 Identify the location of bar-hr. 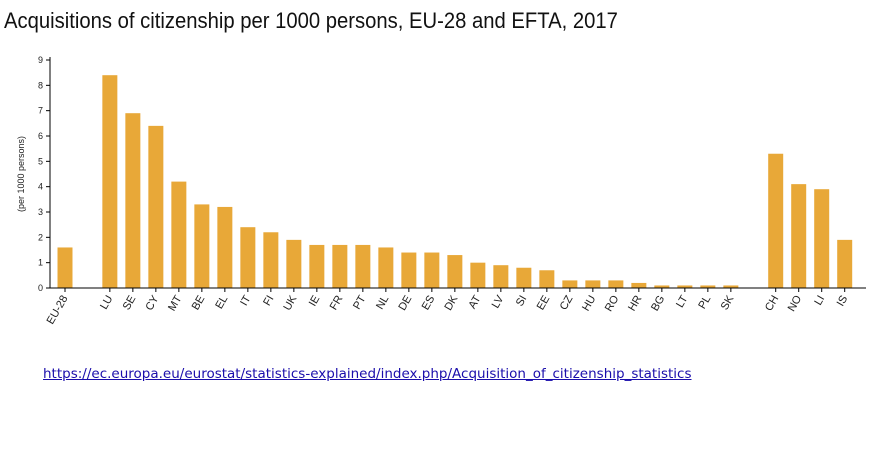
(639, 285).